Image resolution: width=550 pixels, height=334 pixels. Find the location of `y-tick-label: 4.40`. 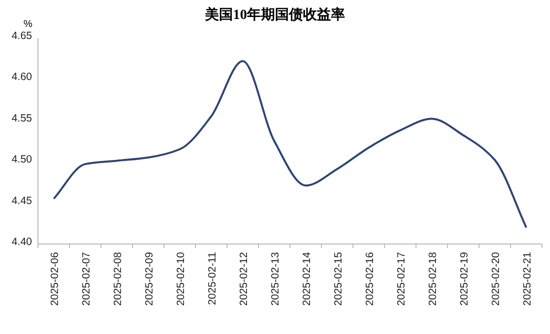

y-tick-label: 4.40 is located at coordinates (22, 242).